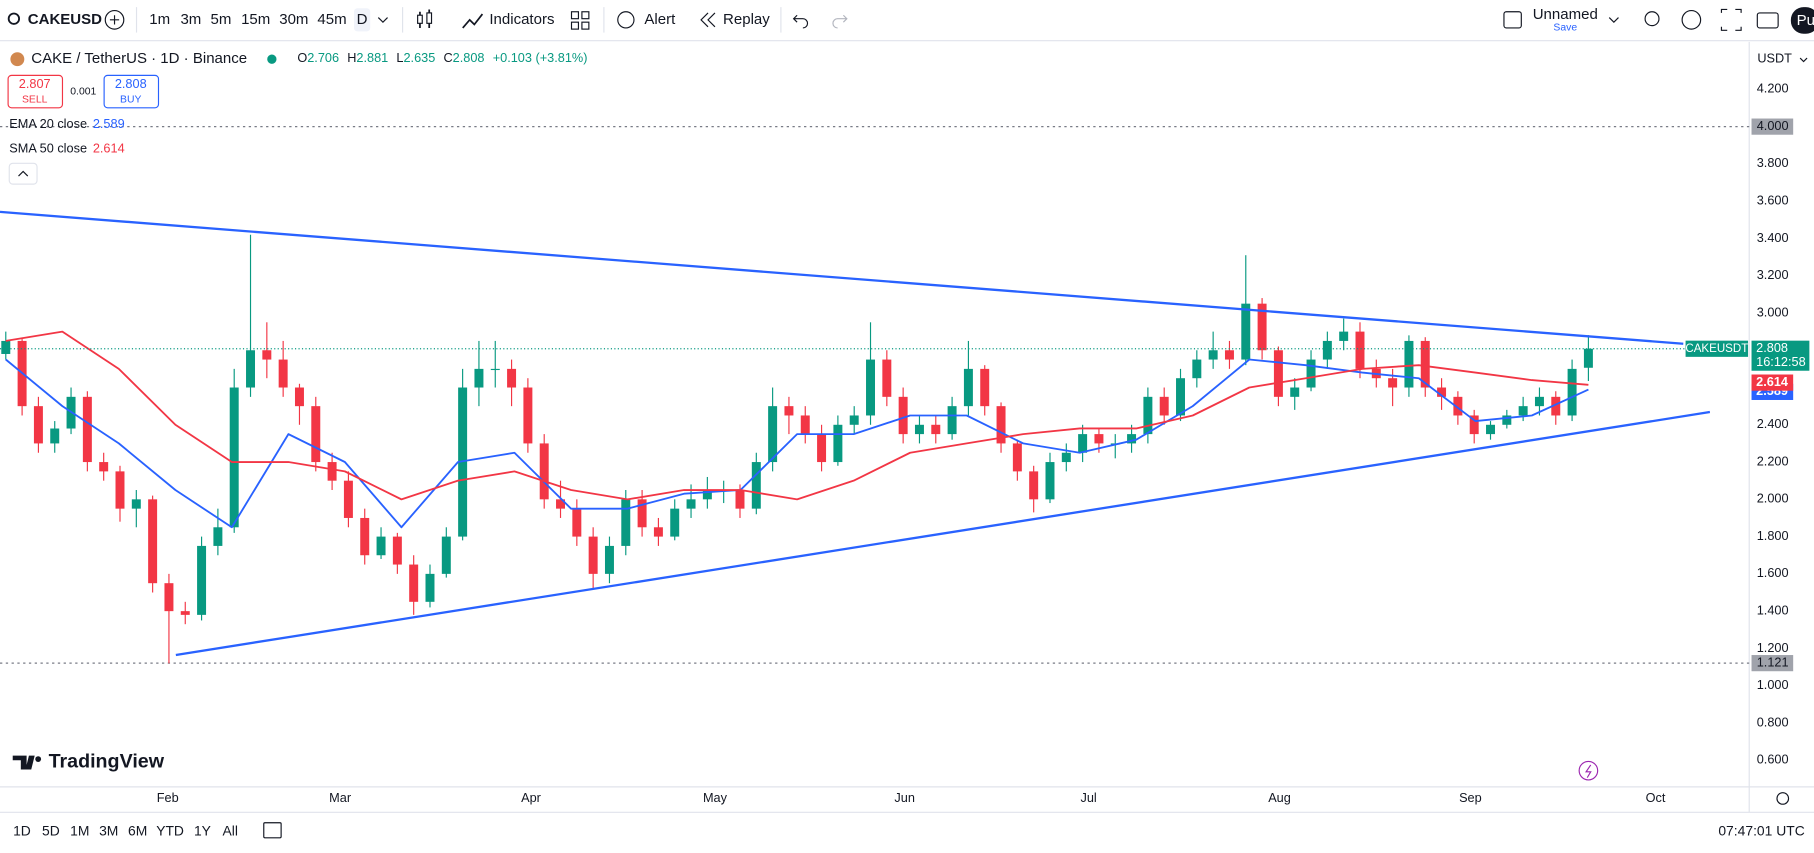  What do you see at coordinates (1772, 126) in the screenshot?
I see `level-label-bg` at bounding box center [1772, 126].